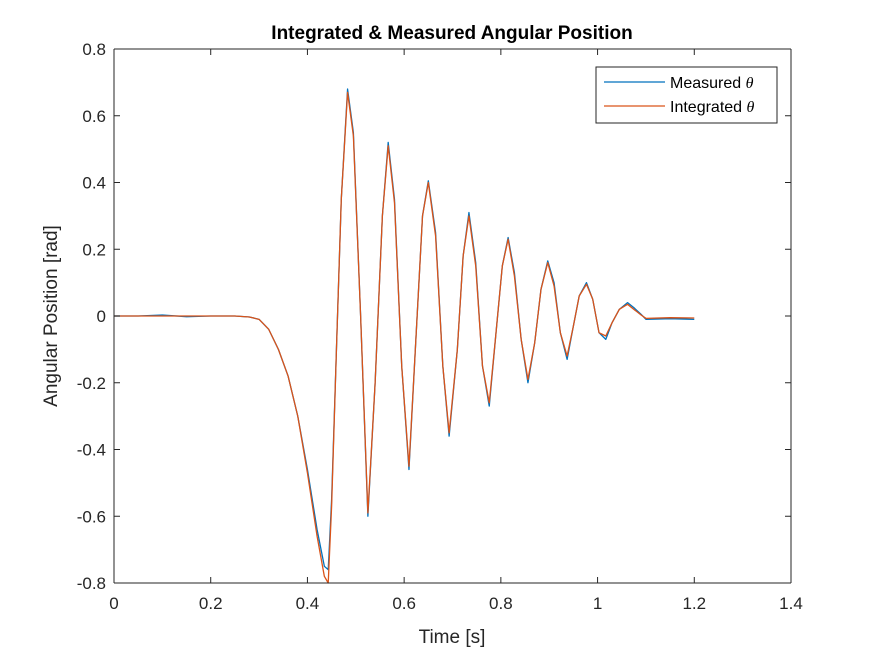 The height and width of the screenshot is (656, 875). I want to click on x-tick-label: 0.4, so click(308, 603).